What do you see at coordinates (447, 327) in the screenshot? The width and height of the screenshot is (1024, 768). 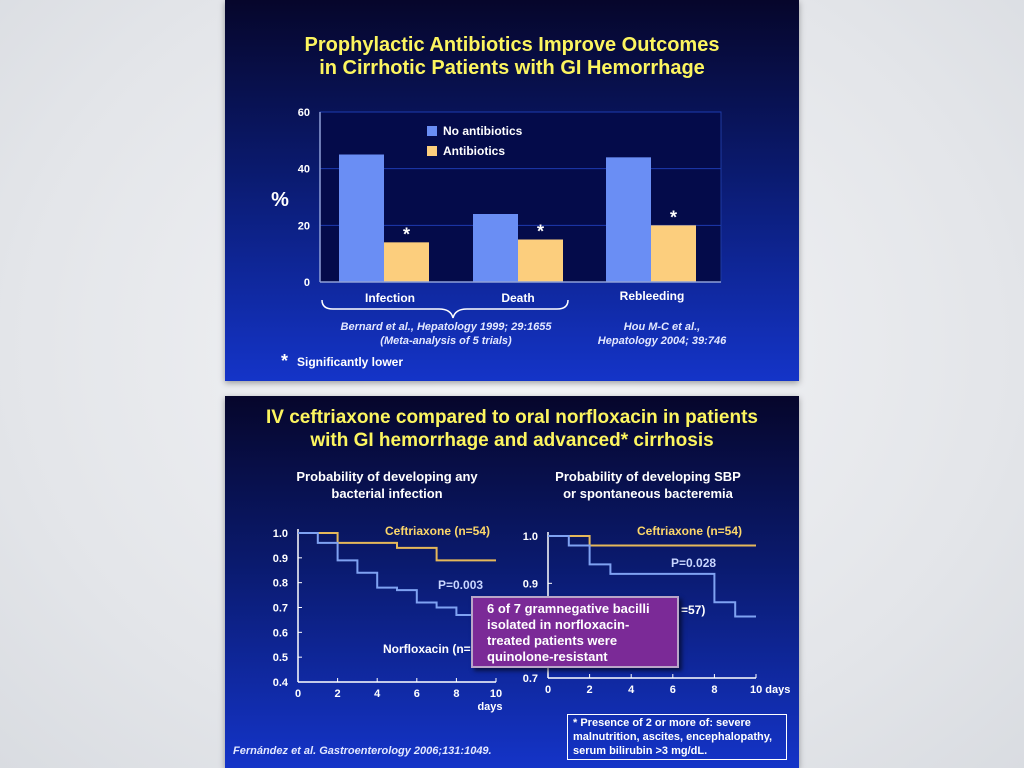 I see `citation-bernard-line1: Bernard et al., Hepatology 1999; 29:1655` at bounding box center [447, 327].